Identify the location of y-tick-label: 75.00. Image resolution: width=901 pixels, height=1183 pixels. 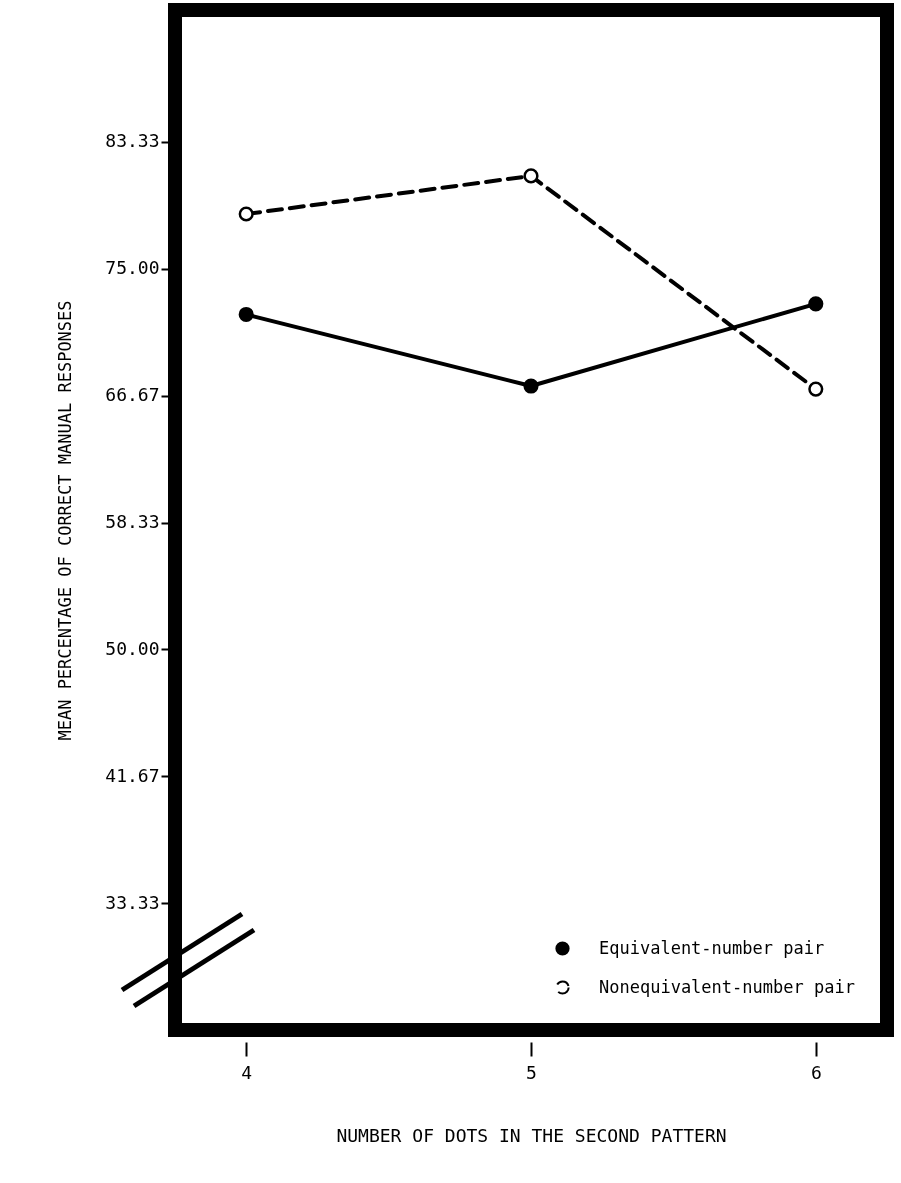
(132, 268).